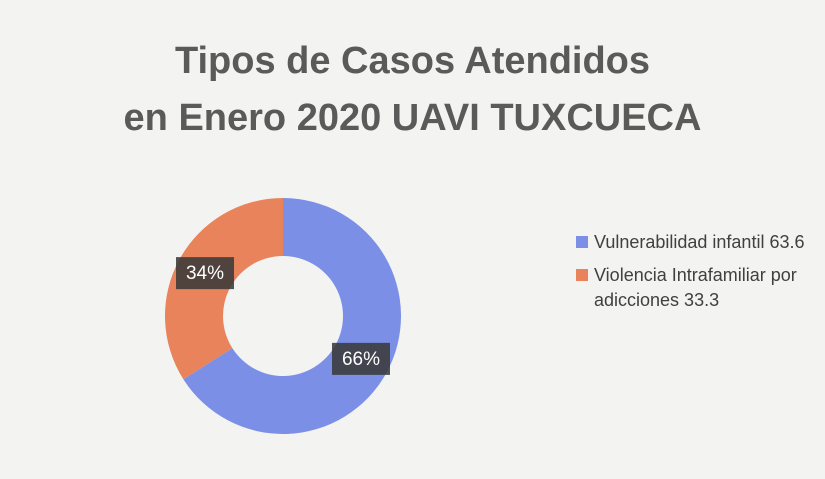 The width and height of the screenshot is (825, 479). I want to click on legend-label: Vulnerabilidad infantil 63.6, so click(699, 242).